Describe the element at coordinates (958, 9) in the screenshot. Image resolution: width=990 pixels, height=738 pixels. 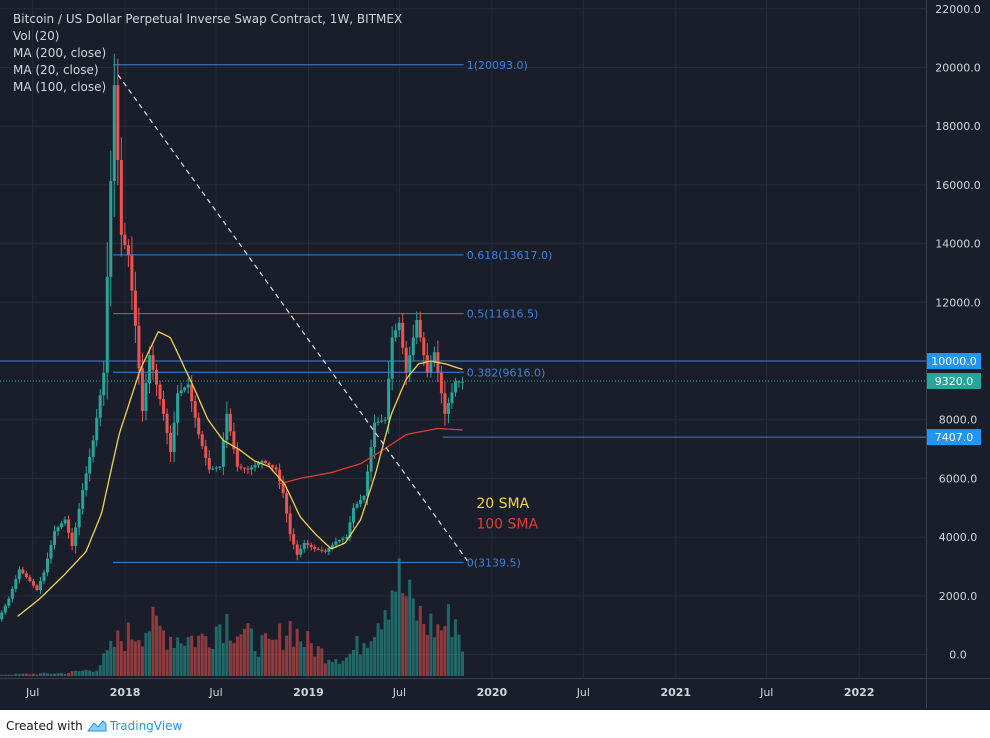
I see `price-tick-label: 22000.0` at that location.